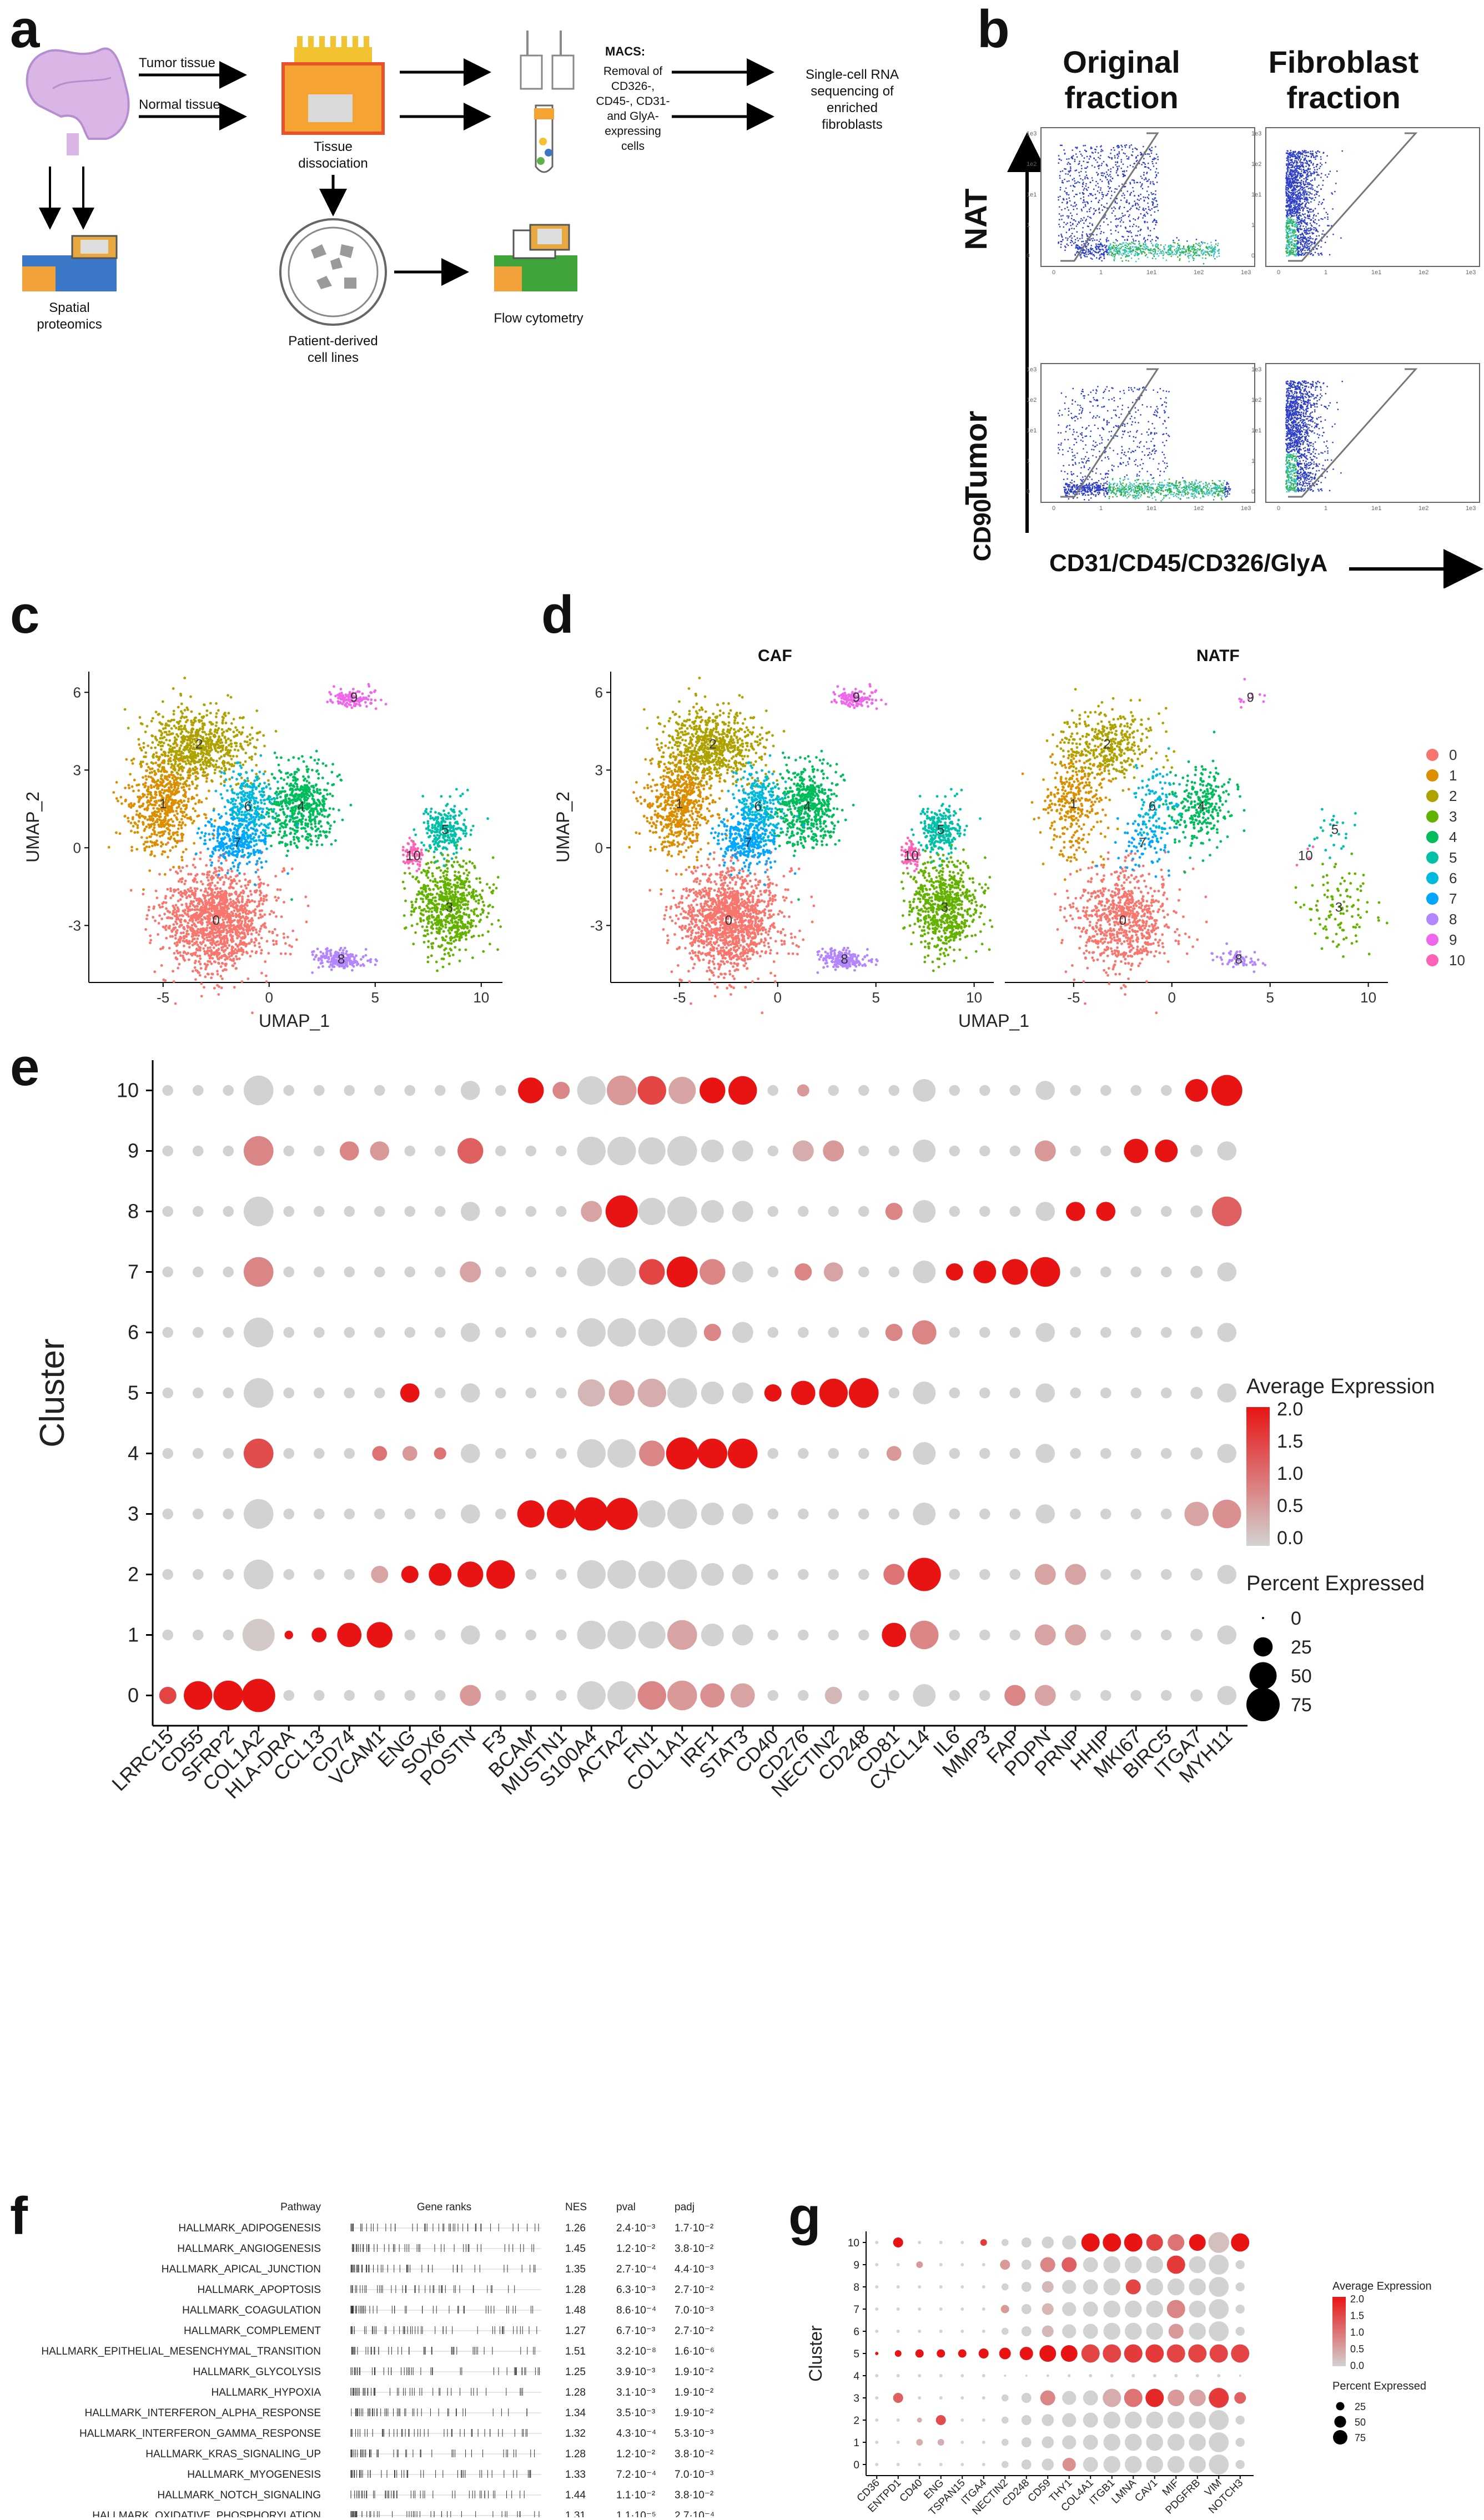 Image resolution: width=1484 pixels, height=2520 pixels. What do you see at coordinates (333, 272) in the screenshot?
I see `petri-dish-icon` at bounding box center [333, 272].